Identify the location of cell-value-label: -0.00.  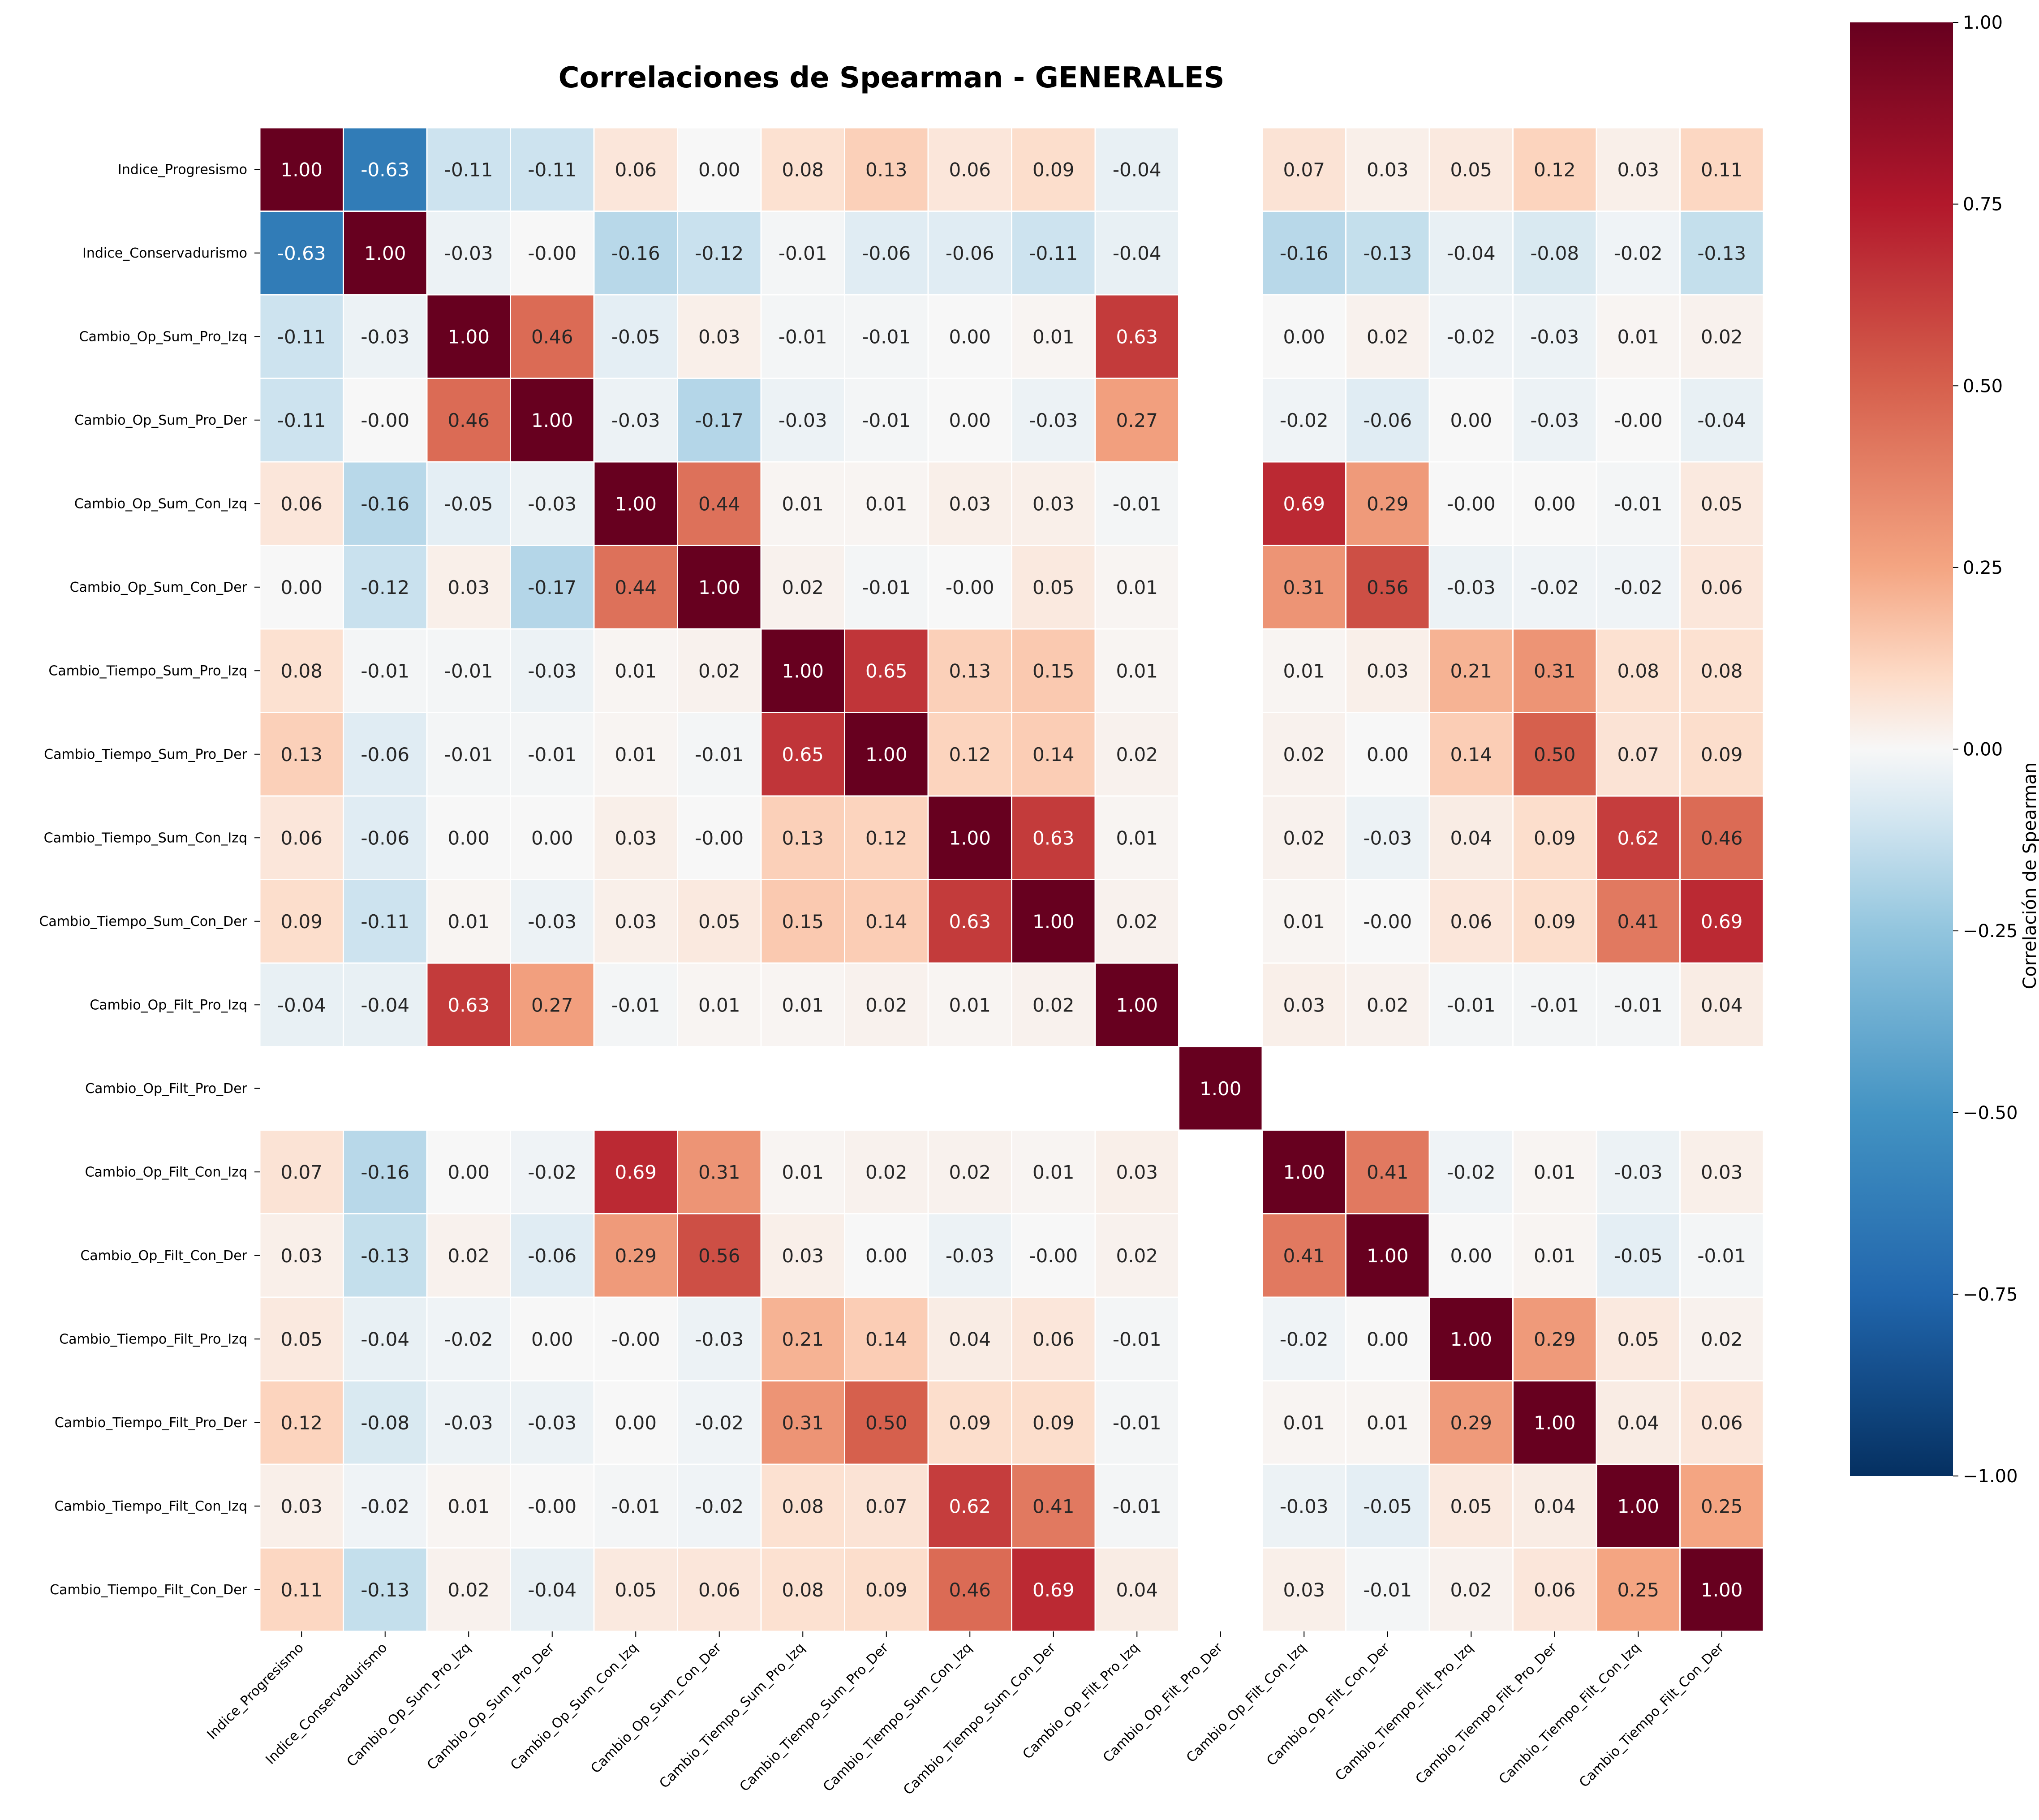
(970, 587).